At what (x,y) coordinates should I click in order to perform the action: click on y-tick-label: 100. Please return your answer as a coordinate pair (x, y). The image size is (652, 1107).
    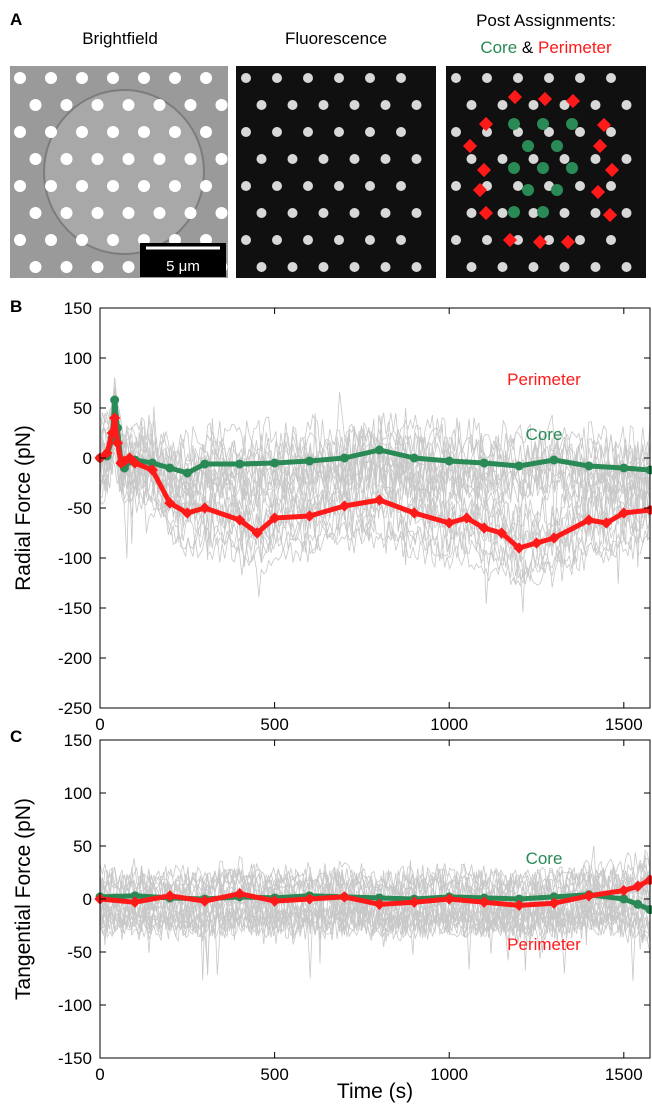
    Looking at the image, I should click on (78, 358).